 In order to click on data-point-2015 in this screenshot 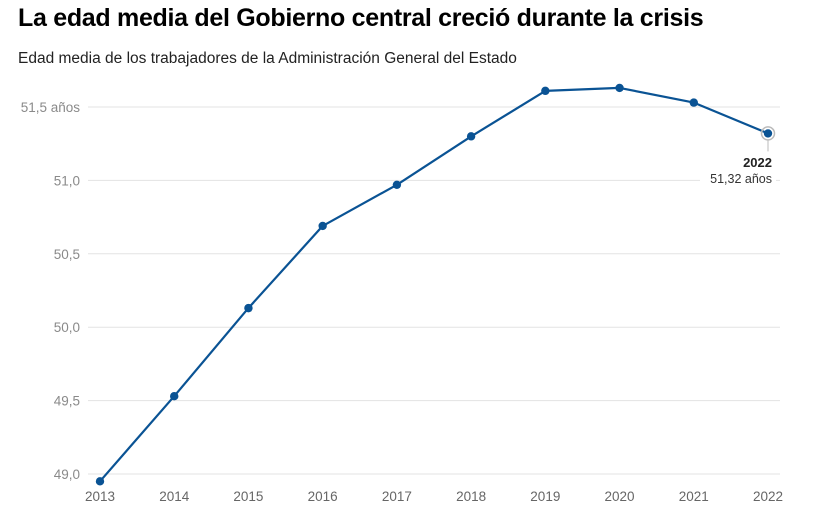, I will do `click(248, 308)`.